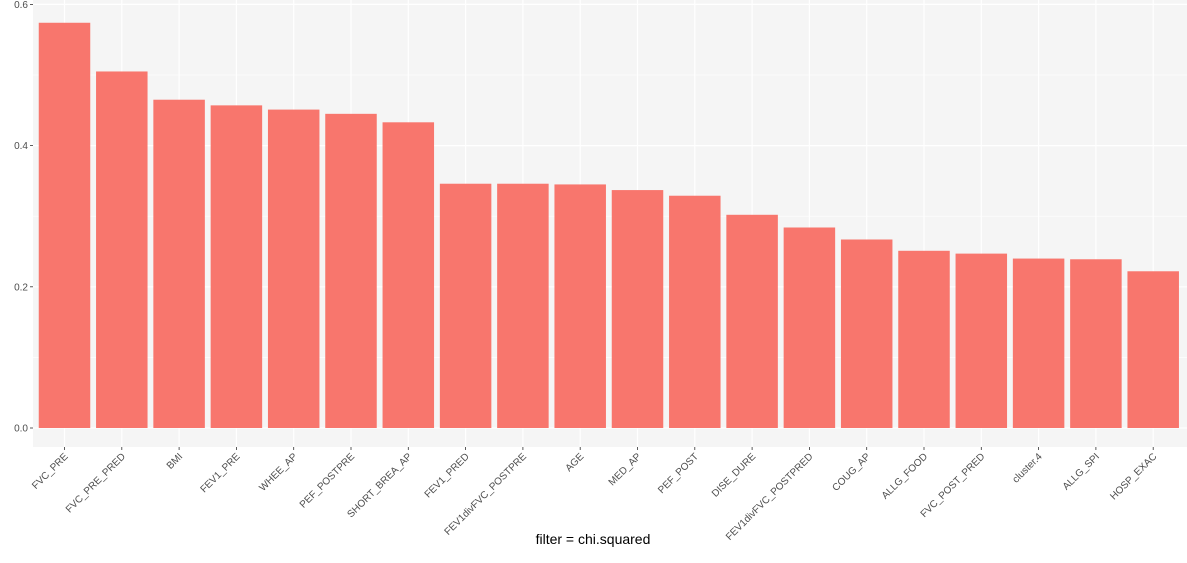 The width and height of the screenshot is (1187, 563). Describe the element at coordinates (734, 475) in the screenshot. I see `x-tick-label: DISE_DURE` at that location.